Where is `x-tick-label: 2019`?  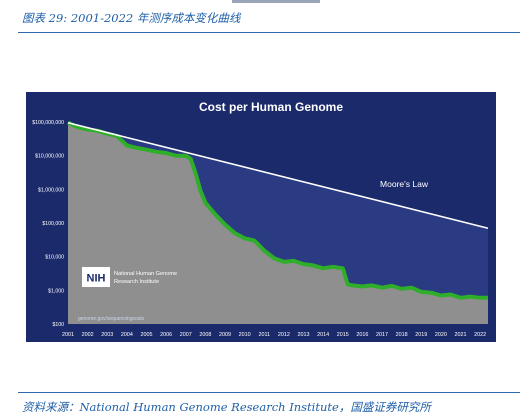
x-tick-label: 2019 is located at coordinates (421, 335).